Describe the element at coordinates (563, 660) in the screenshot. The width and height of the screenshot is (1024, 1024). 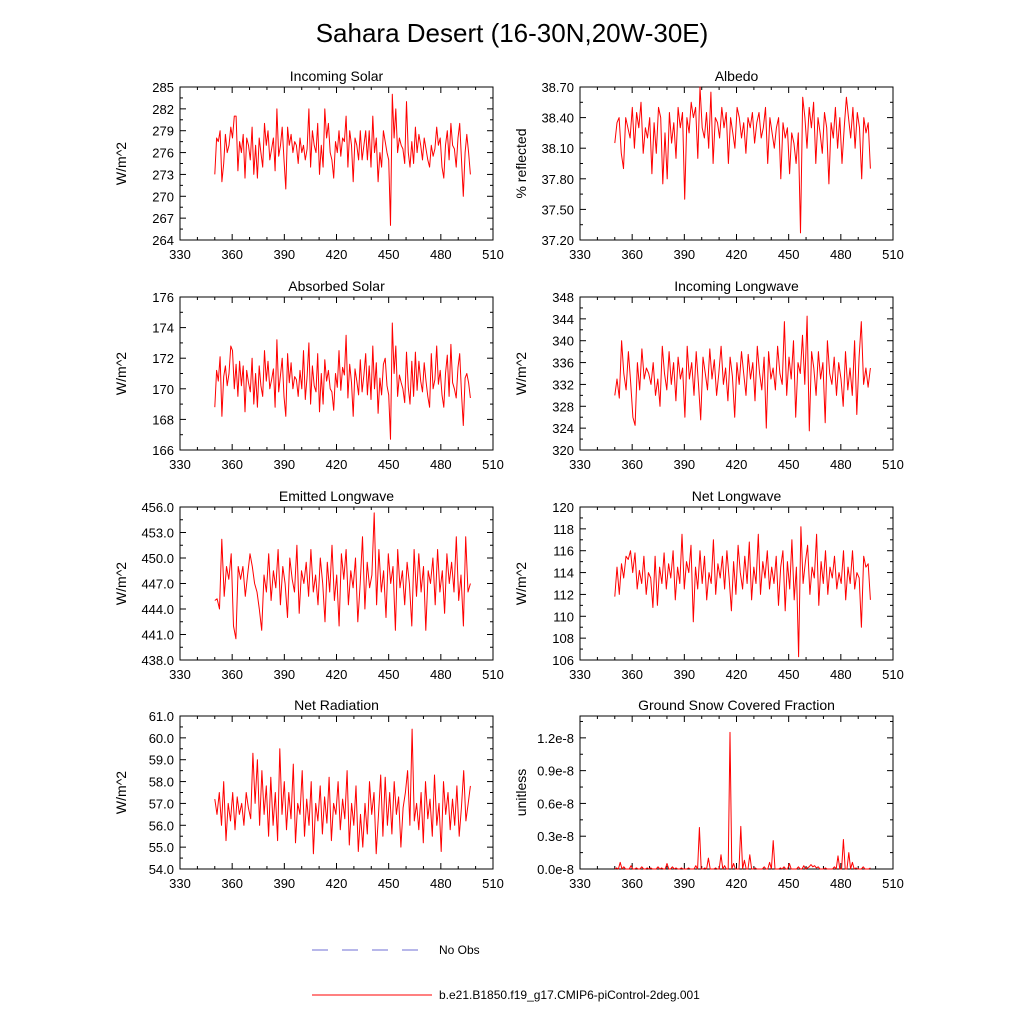
I see `y-tick-label: 106` at that location.